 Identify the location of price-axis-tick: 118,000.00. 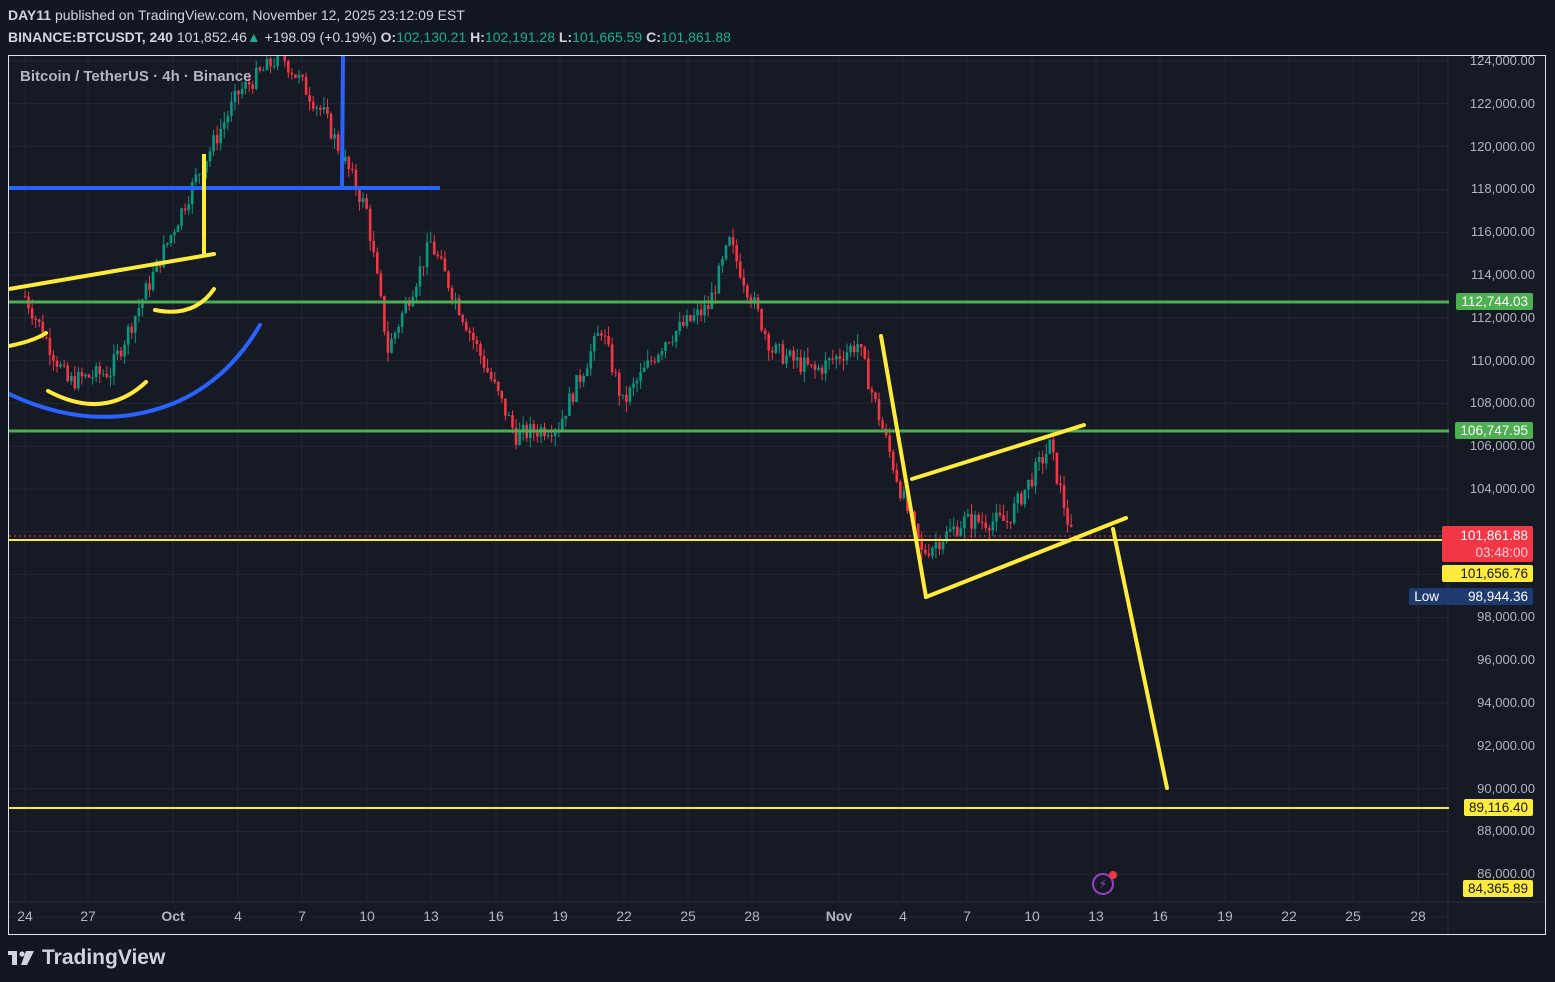
(1502, 189).